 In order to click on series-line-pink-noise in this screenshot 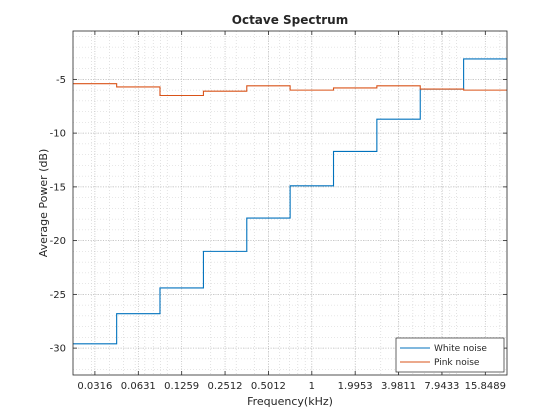, I will do `click(290, 90)`.